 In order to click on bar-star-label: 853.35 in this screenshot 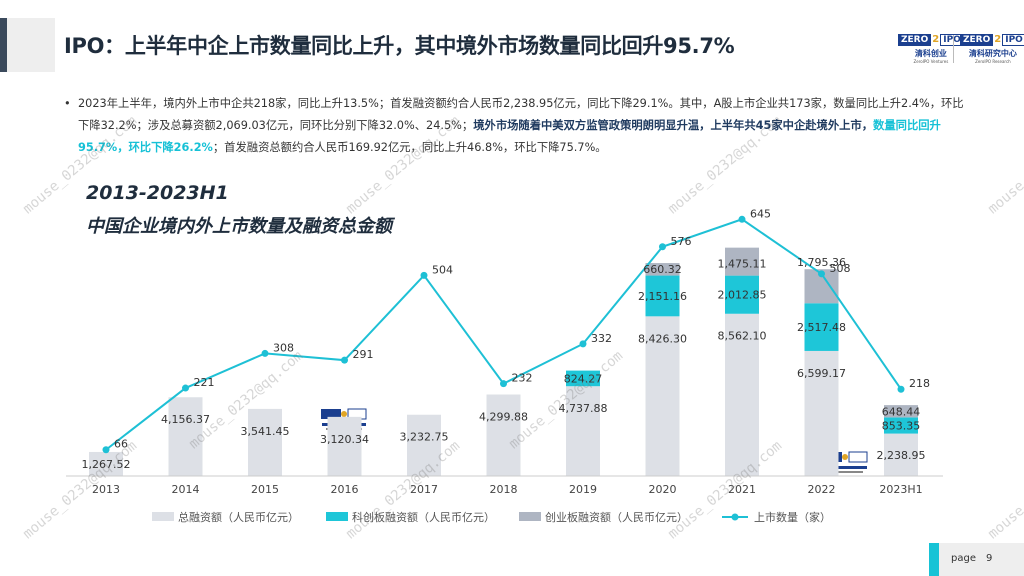, I will do `click(901, 425)`.